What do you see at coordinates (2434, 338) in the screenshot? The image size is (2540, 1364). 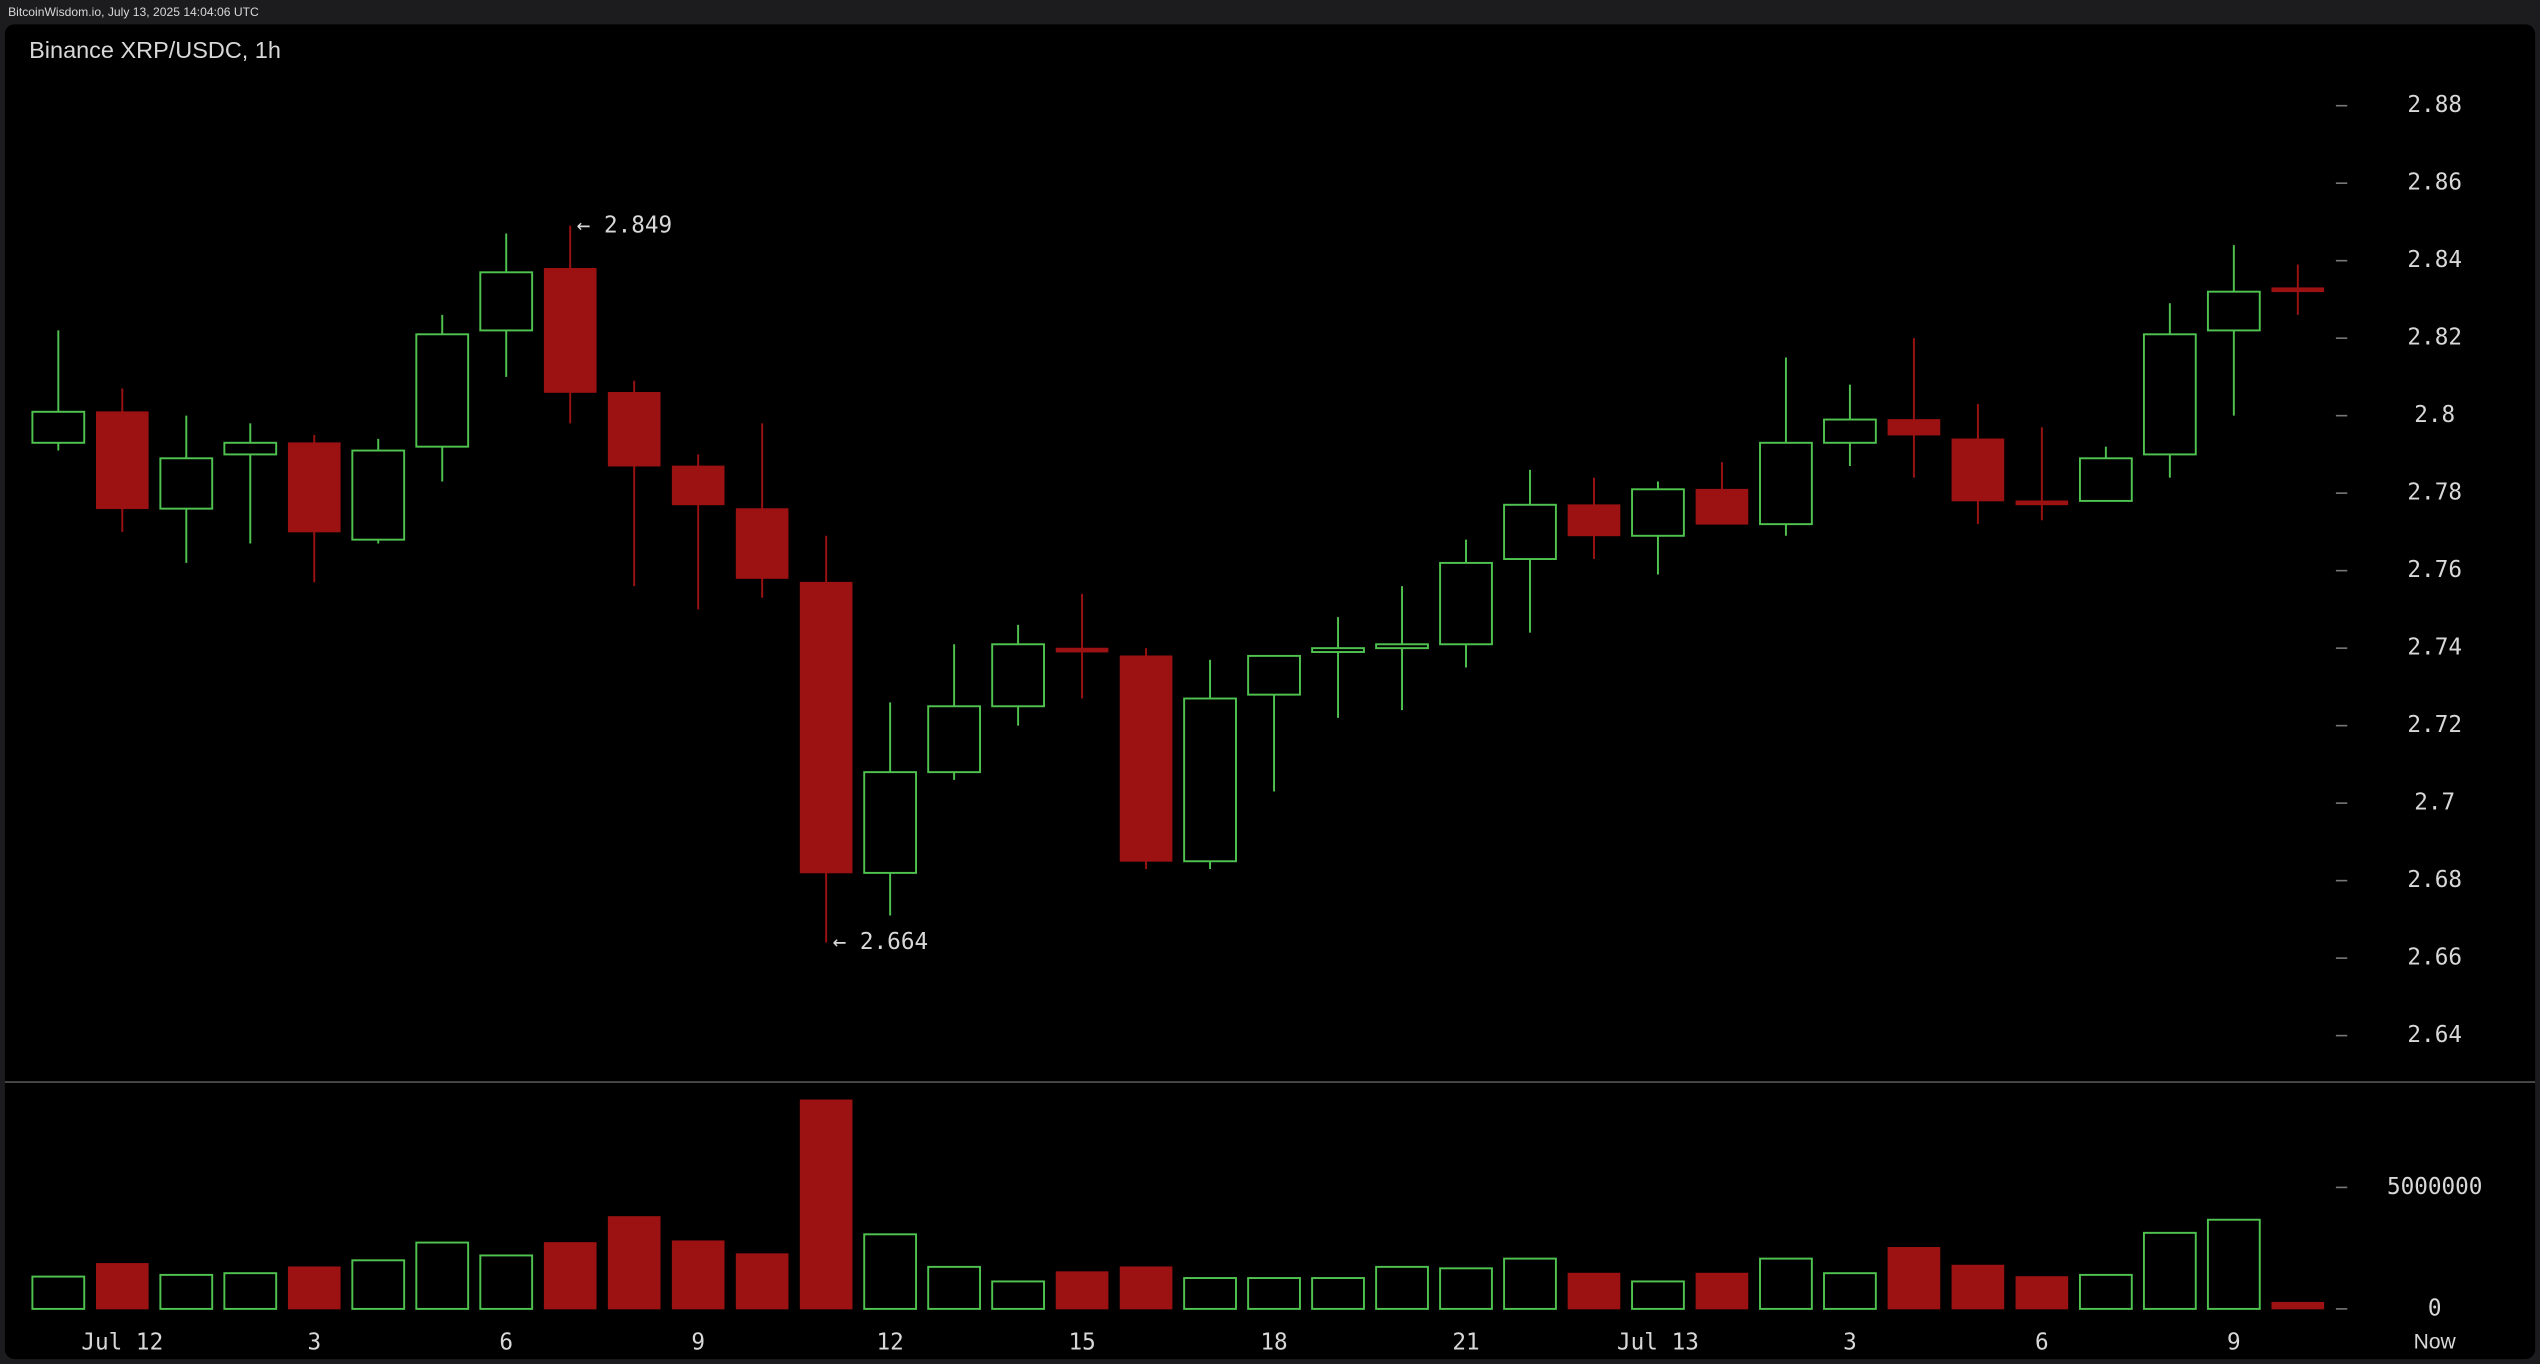 I see `y-tick-label: 2.82` at bounding box center [2434, 338].